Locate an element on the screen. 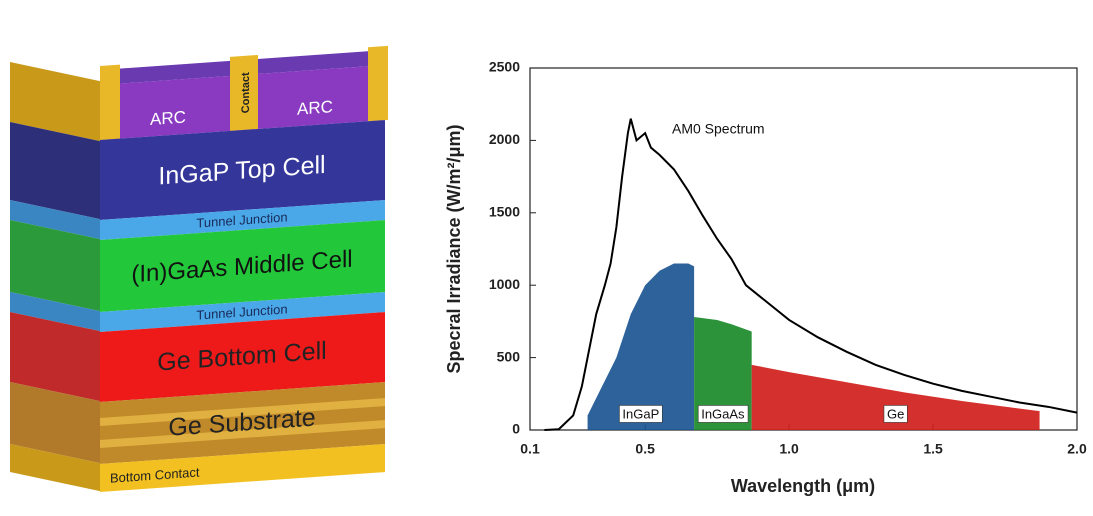  series-label: AM0 Spectrum is located at coordinates (718, 129).